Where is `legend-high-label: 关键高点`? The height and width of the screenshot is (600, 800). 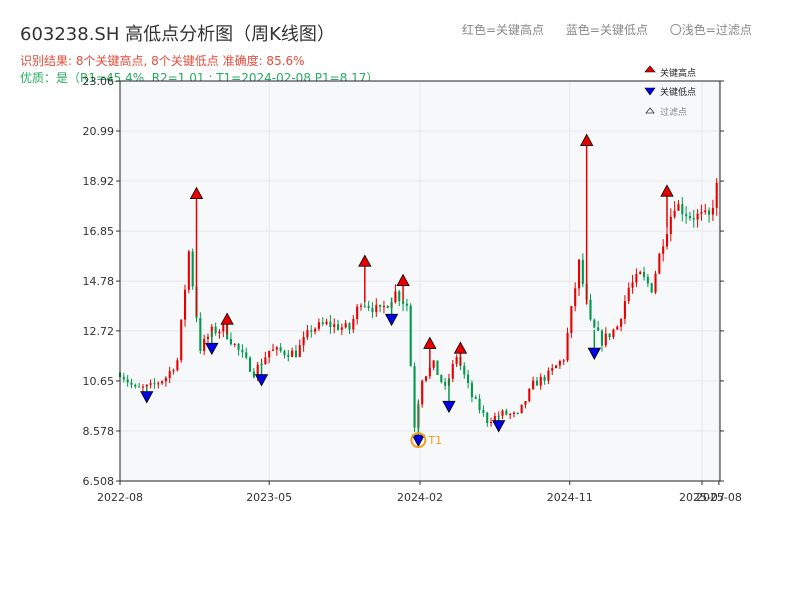 legend-high-label: 关键高点 is located at coordinates (678, 73).